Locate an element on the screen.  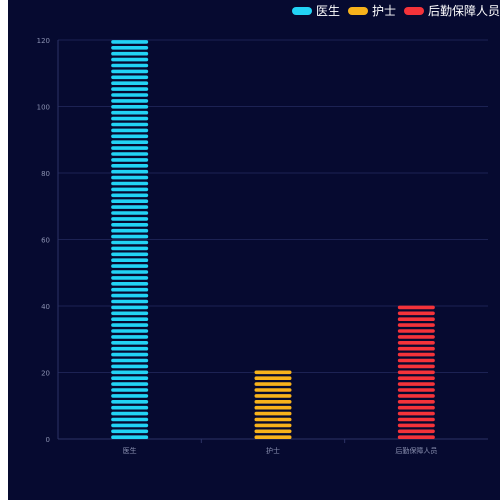
x-tick-label: 护士 is located at coordinates (273, 450).